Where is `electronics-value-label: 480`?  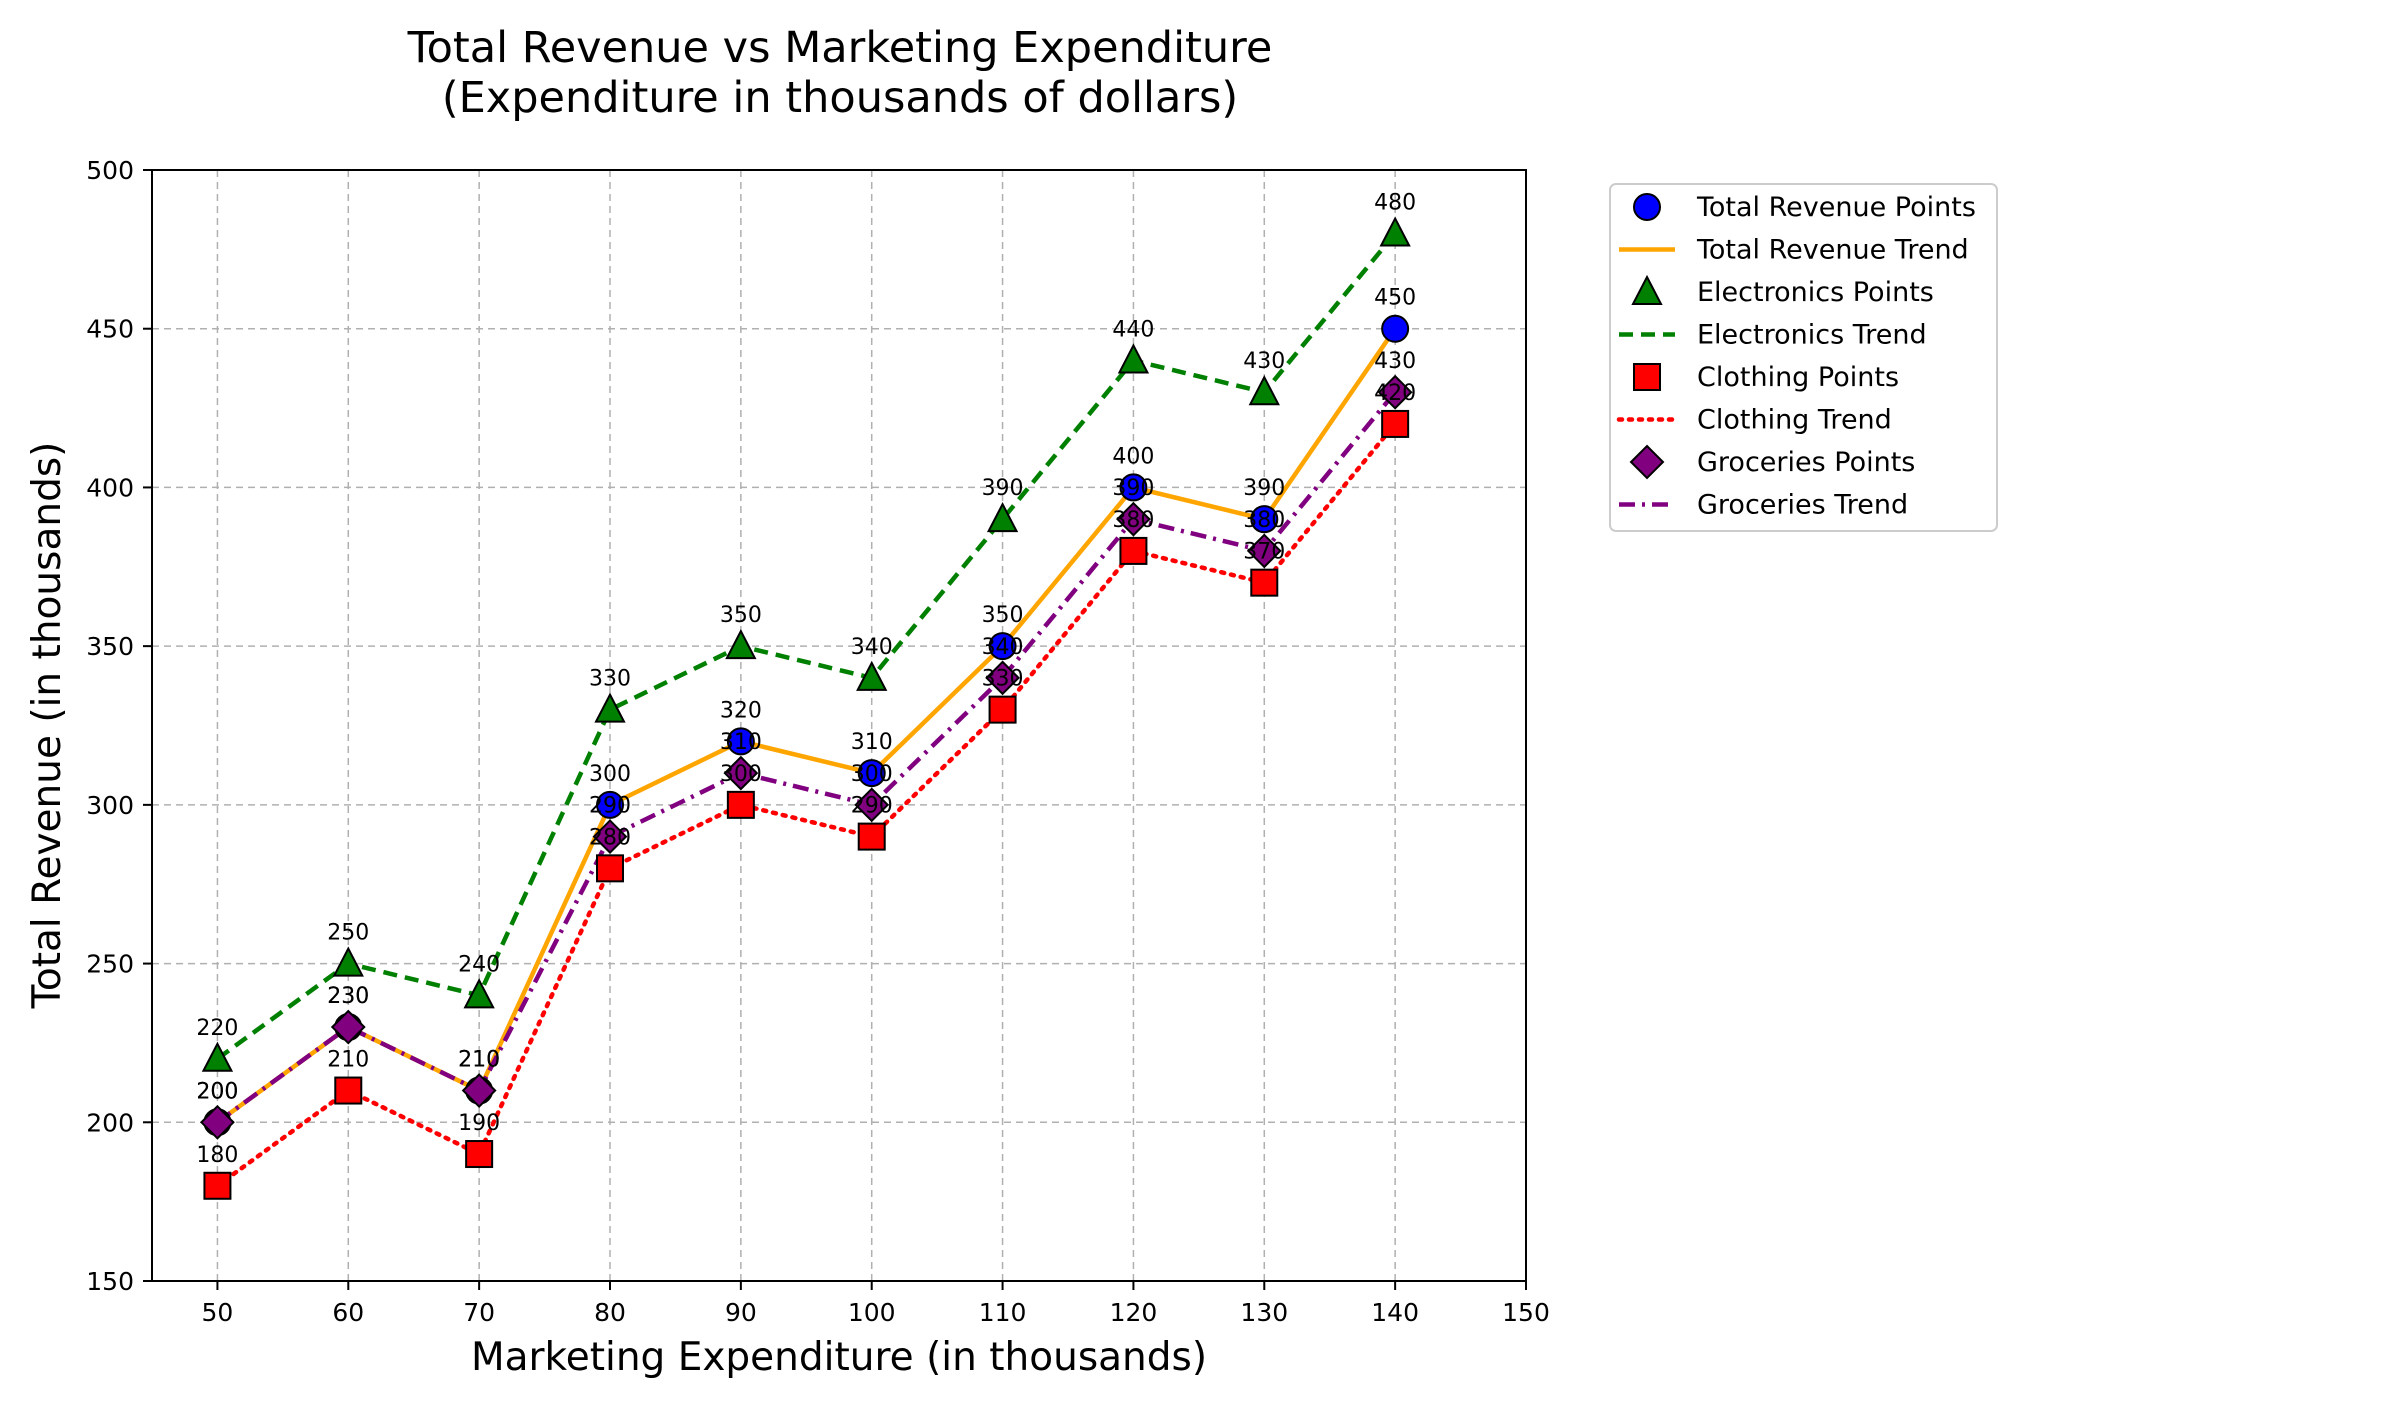 electronics-value-label: 480 is located at coordinates (1395, 202).